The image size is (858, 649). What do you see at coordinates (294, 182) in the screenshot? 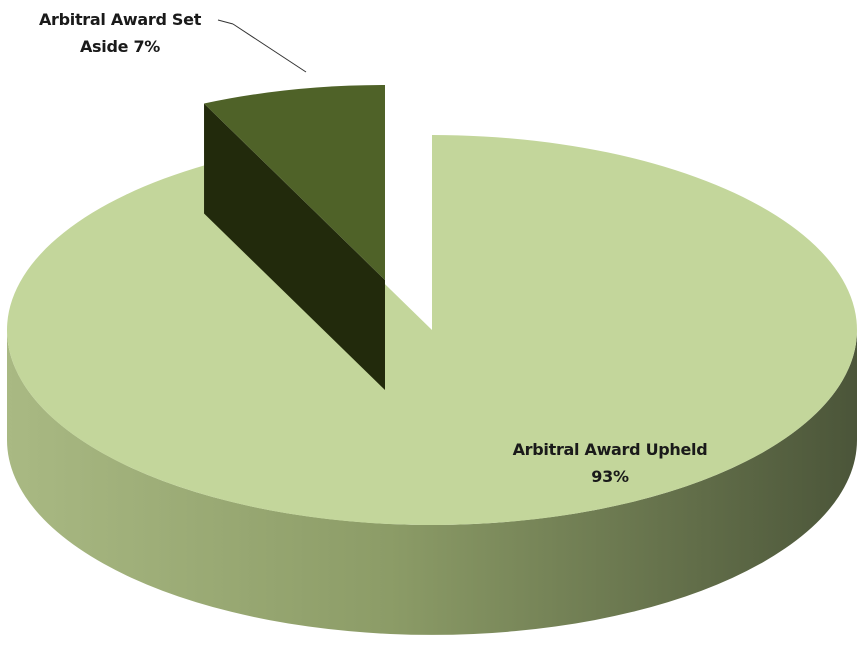
I see `slice` at bounding box center [294, 182].